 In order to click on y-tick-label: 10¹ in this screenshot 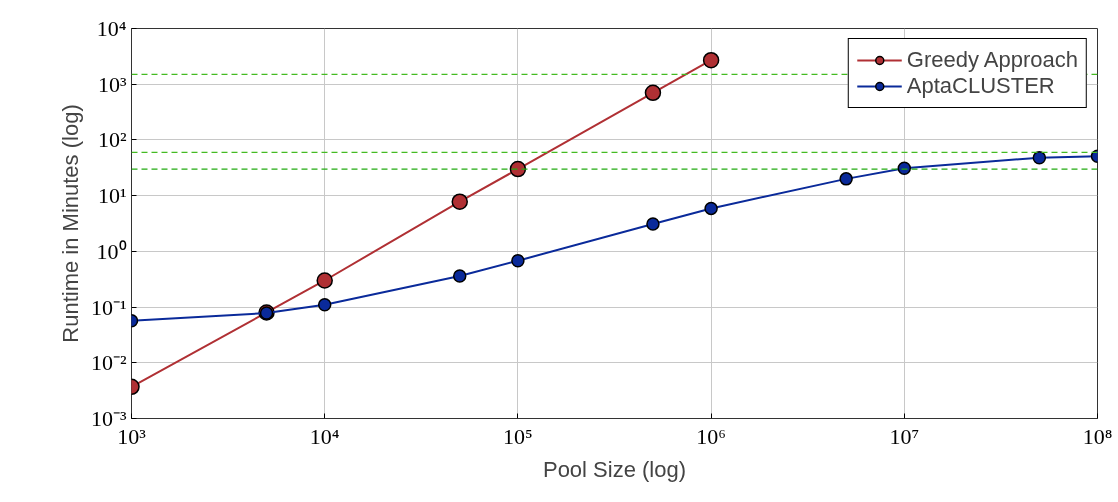, I will do `click(112, 196)`.